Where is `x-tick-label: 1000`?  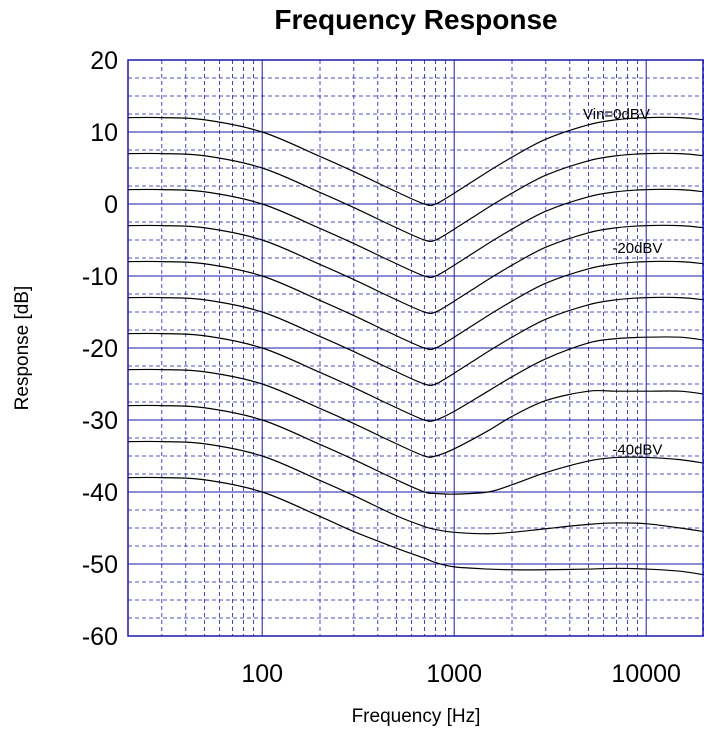
x-tick-label: 1000 is located at coordinates (454, 674).